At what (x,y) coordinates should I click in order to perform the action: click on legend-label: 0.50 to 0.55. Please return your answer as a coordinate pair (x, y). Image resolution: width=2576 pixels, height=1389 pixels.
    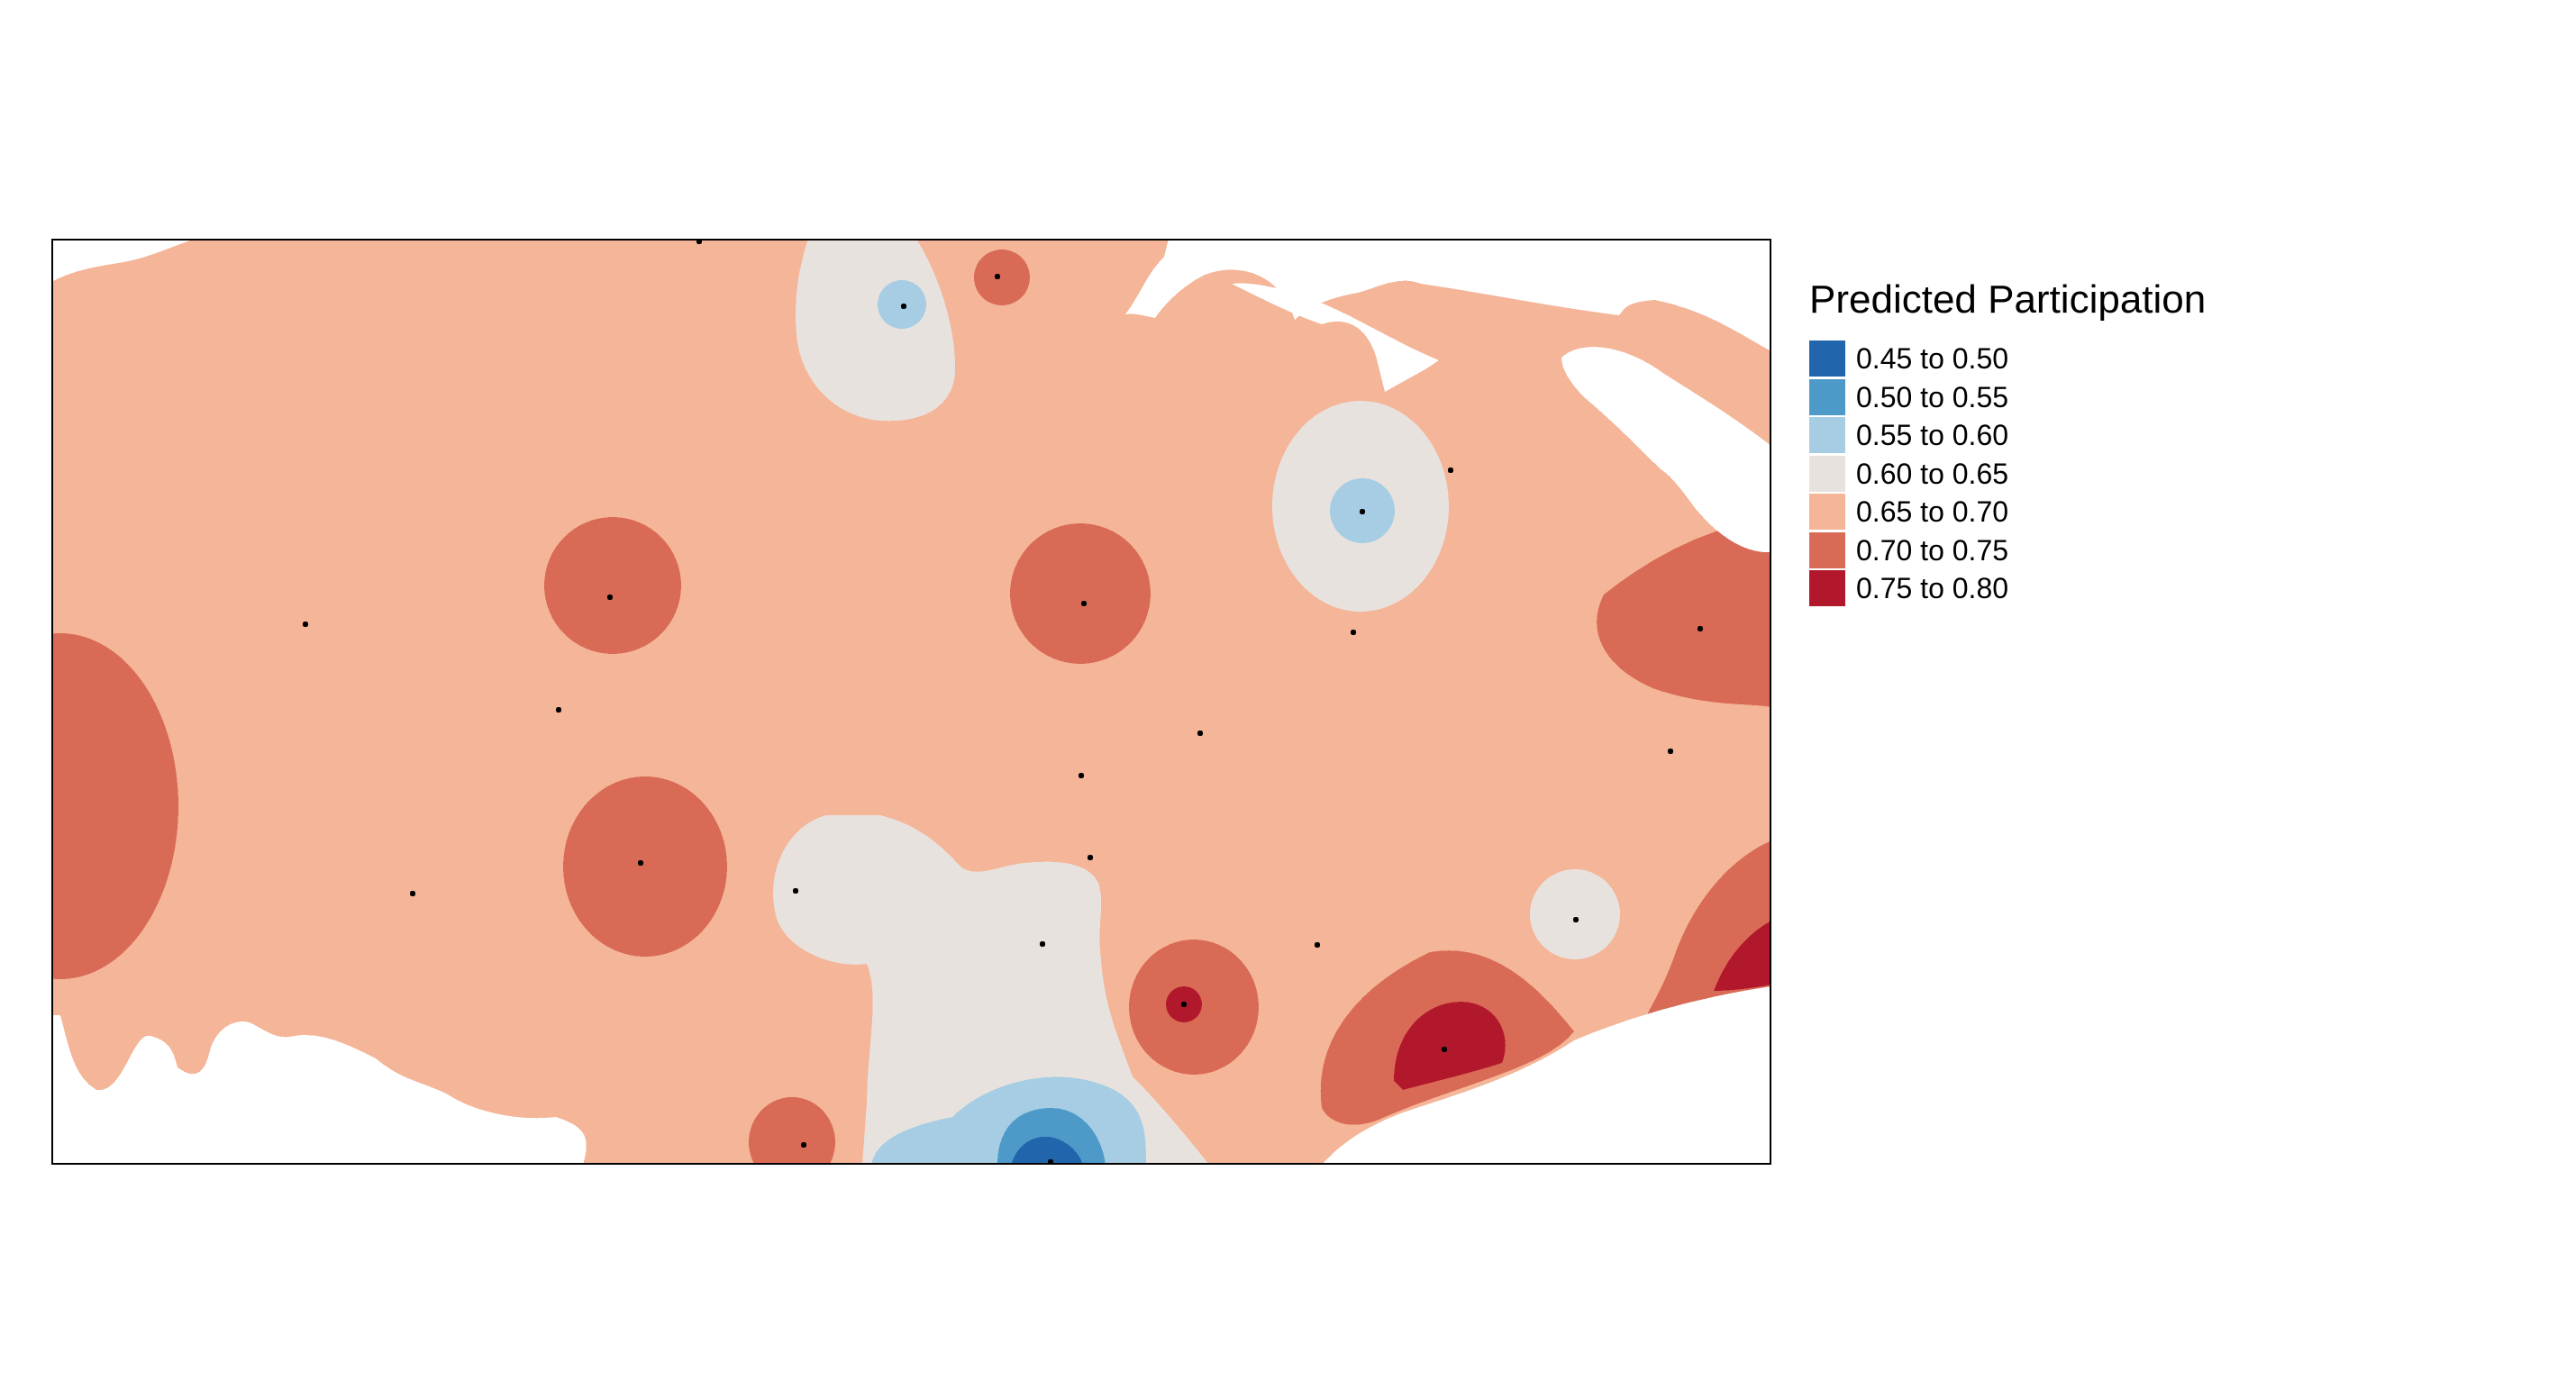
    Looking at the image, I should click on (1932, 397).